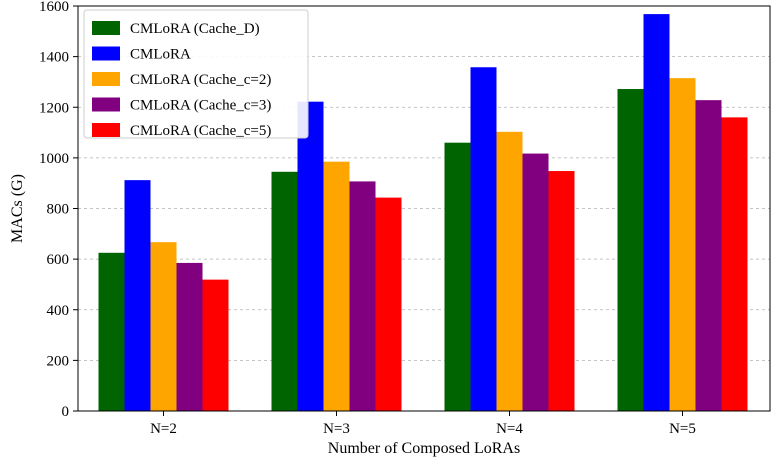 This screenshot has height=459, width=778. I want to click on y-tick-label: 1000, so click(54, 159).